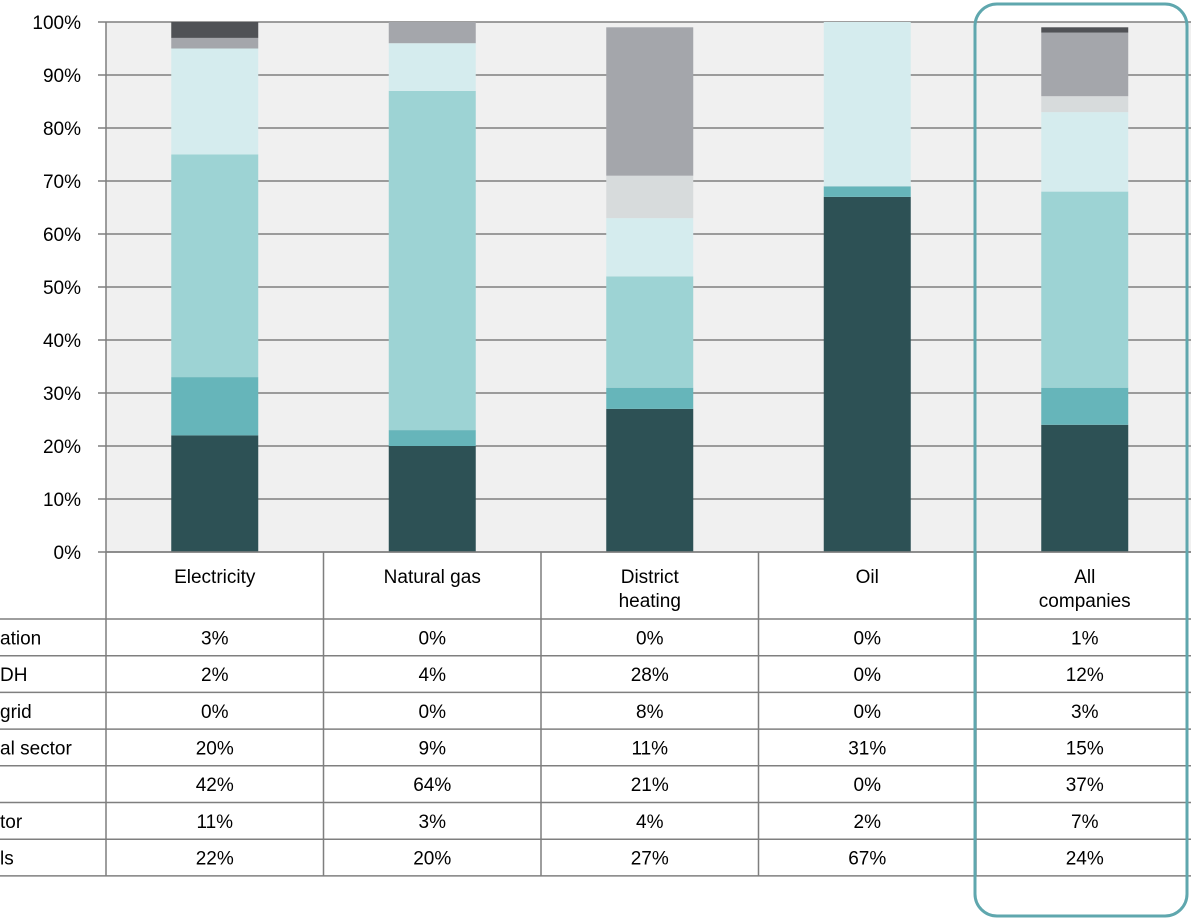  I want to click on y-tick-label: 70%, so click(62, 182).